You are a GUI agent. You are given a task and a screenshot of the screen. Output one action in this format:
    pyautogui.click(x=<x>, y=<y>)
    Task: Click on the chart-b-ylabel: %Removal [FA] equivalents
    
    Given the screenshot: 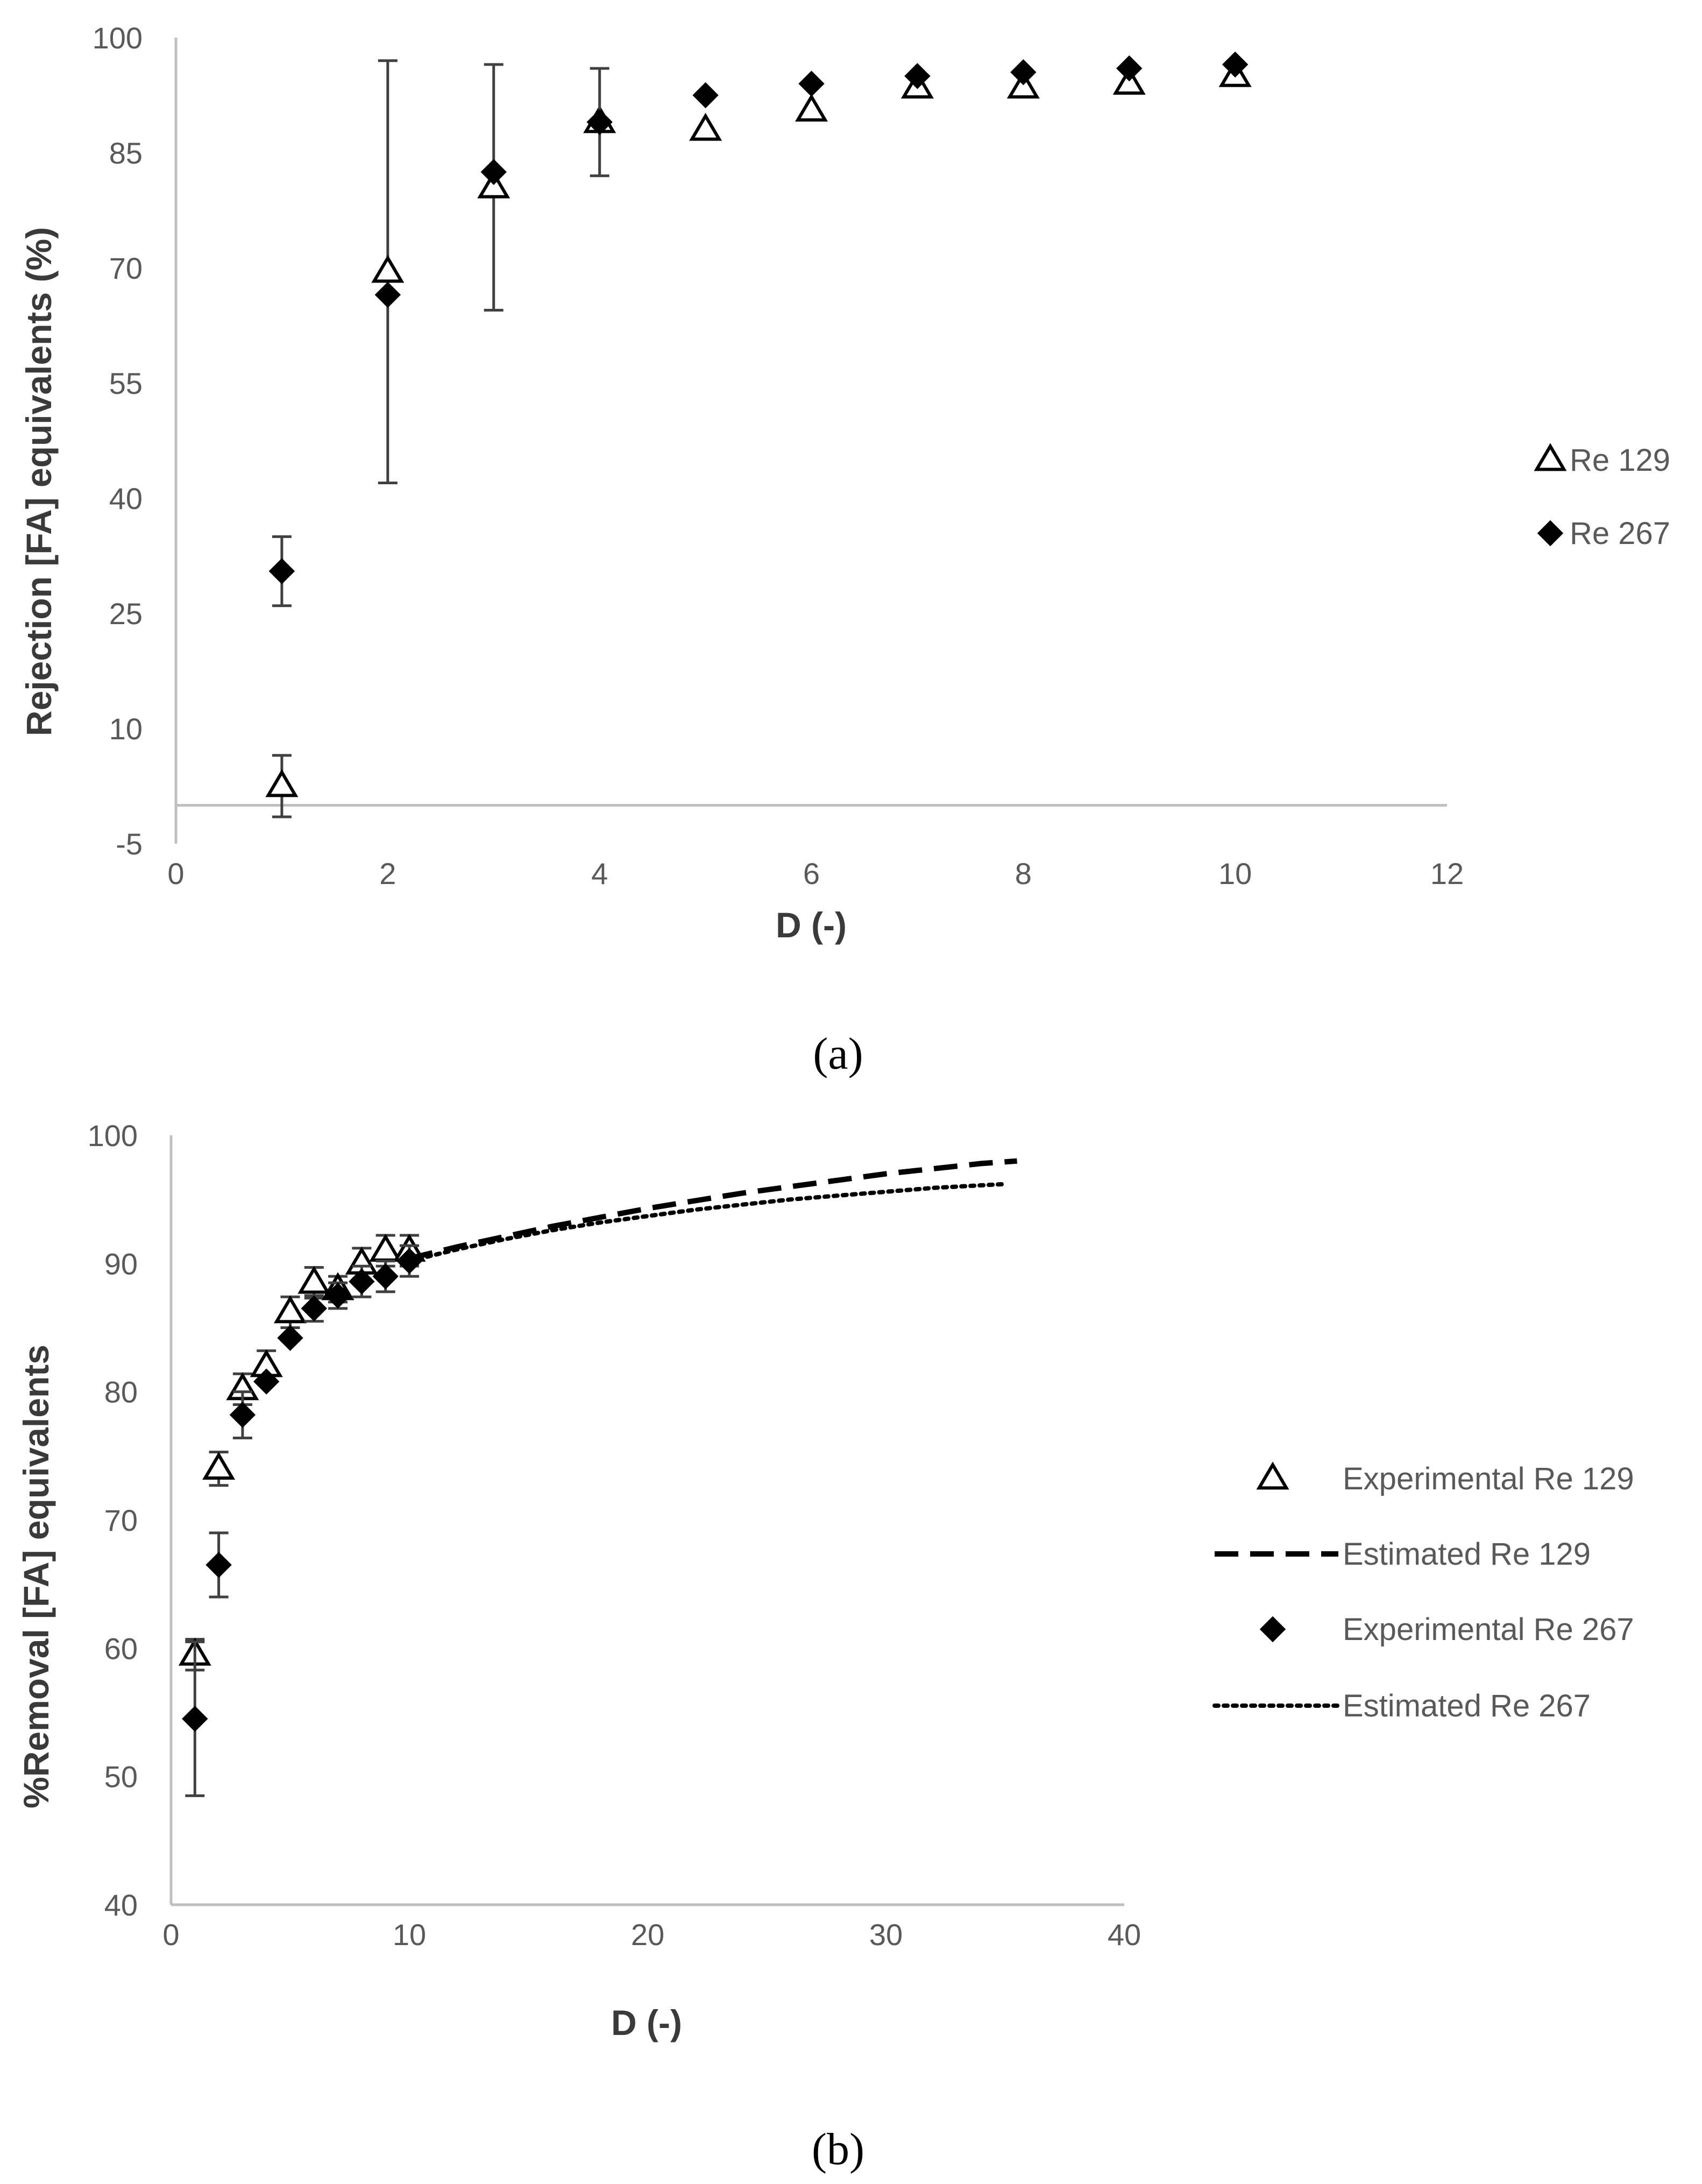 What is the action you would take?
    pyautogui.click(x=36, y=1577)
    